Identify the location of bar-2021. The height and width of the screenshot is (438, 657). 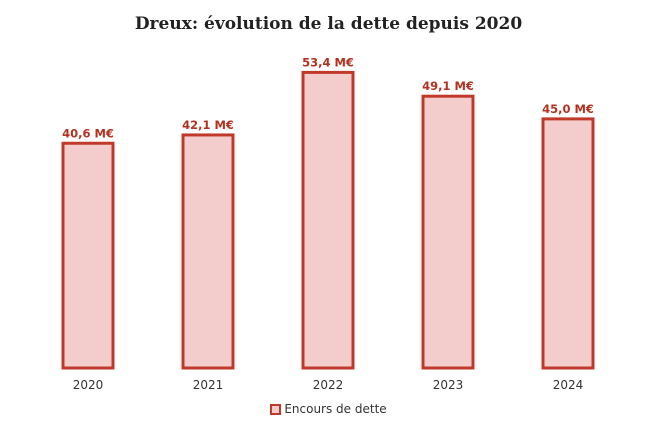
(208, 251).